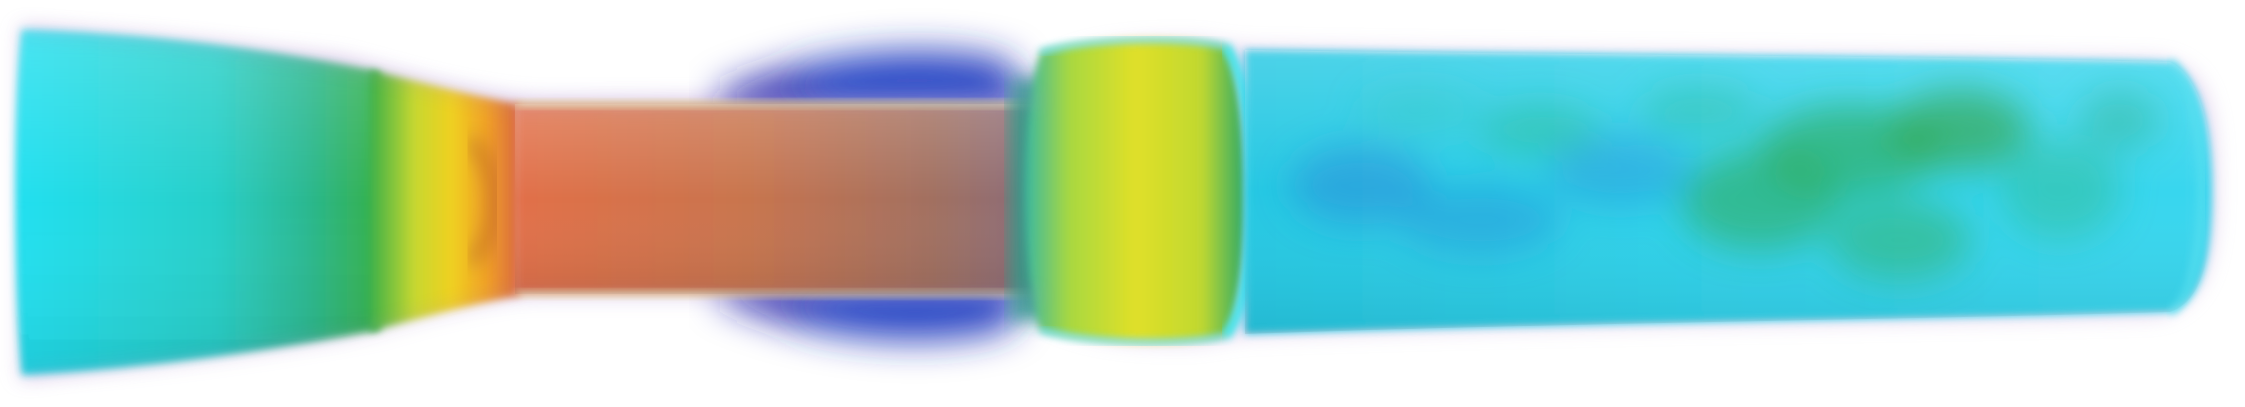 The image size is (2245, 407). I want to click on nozzle-contraction, so click(445, 201).